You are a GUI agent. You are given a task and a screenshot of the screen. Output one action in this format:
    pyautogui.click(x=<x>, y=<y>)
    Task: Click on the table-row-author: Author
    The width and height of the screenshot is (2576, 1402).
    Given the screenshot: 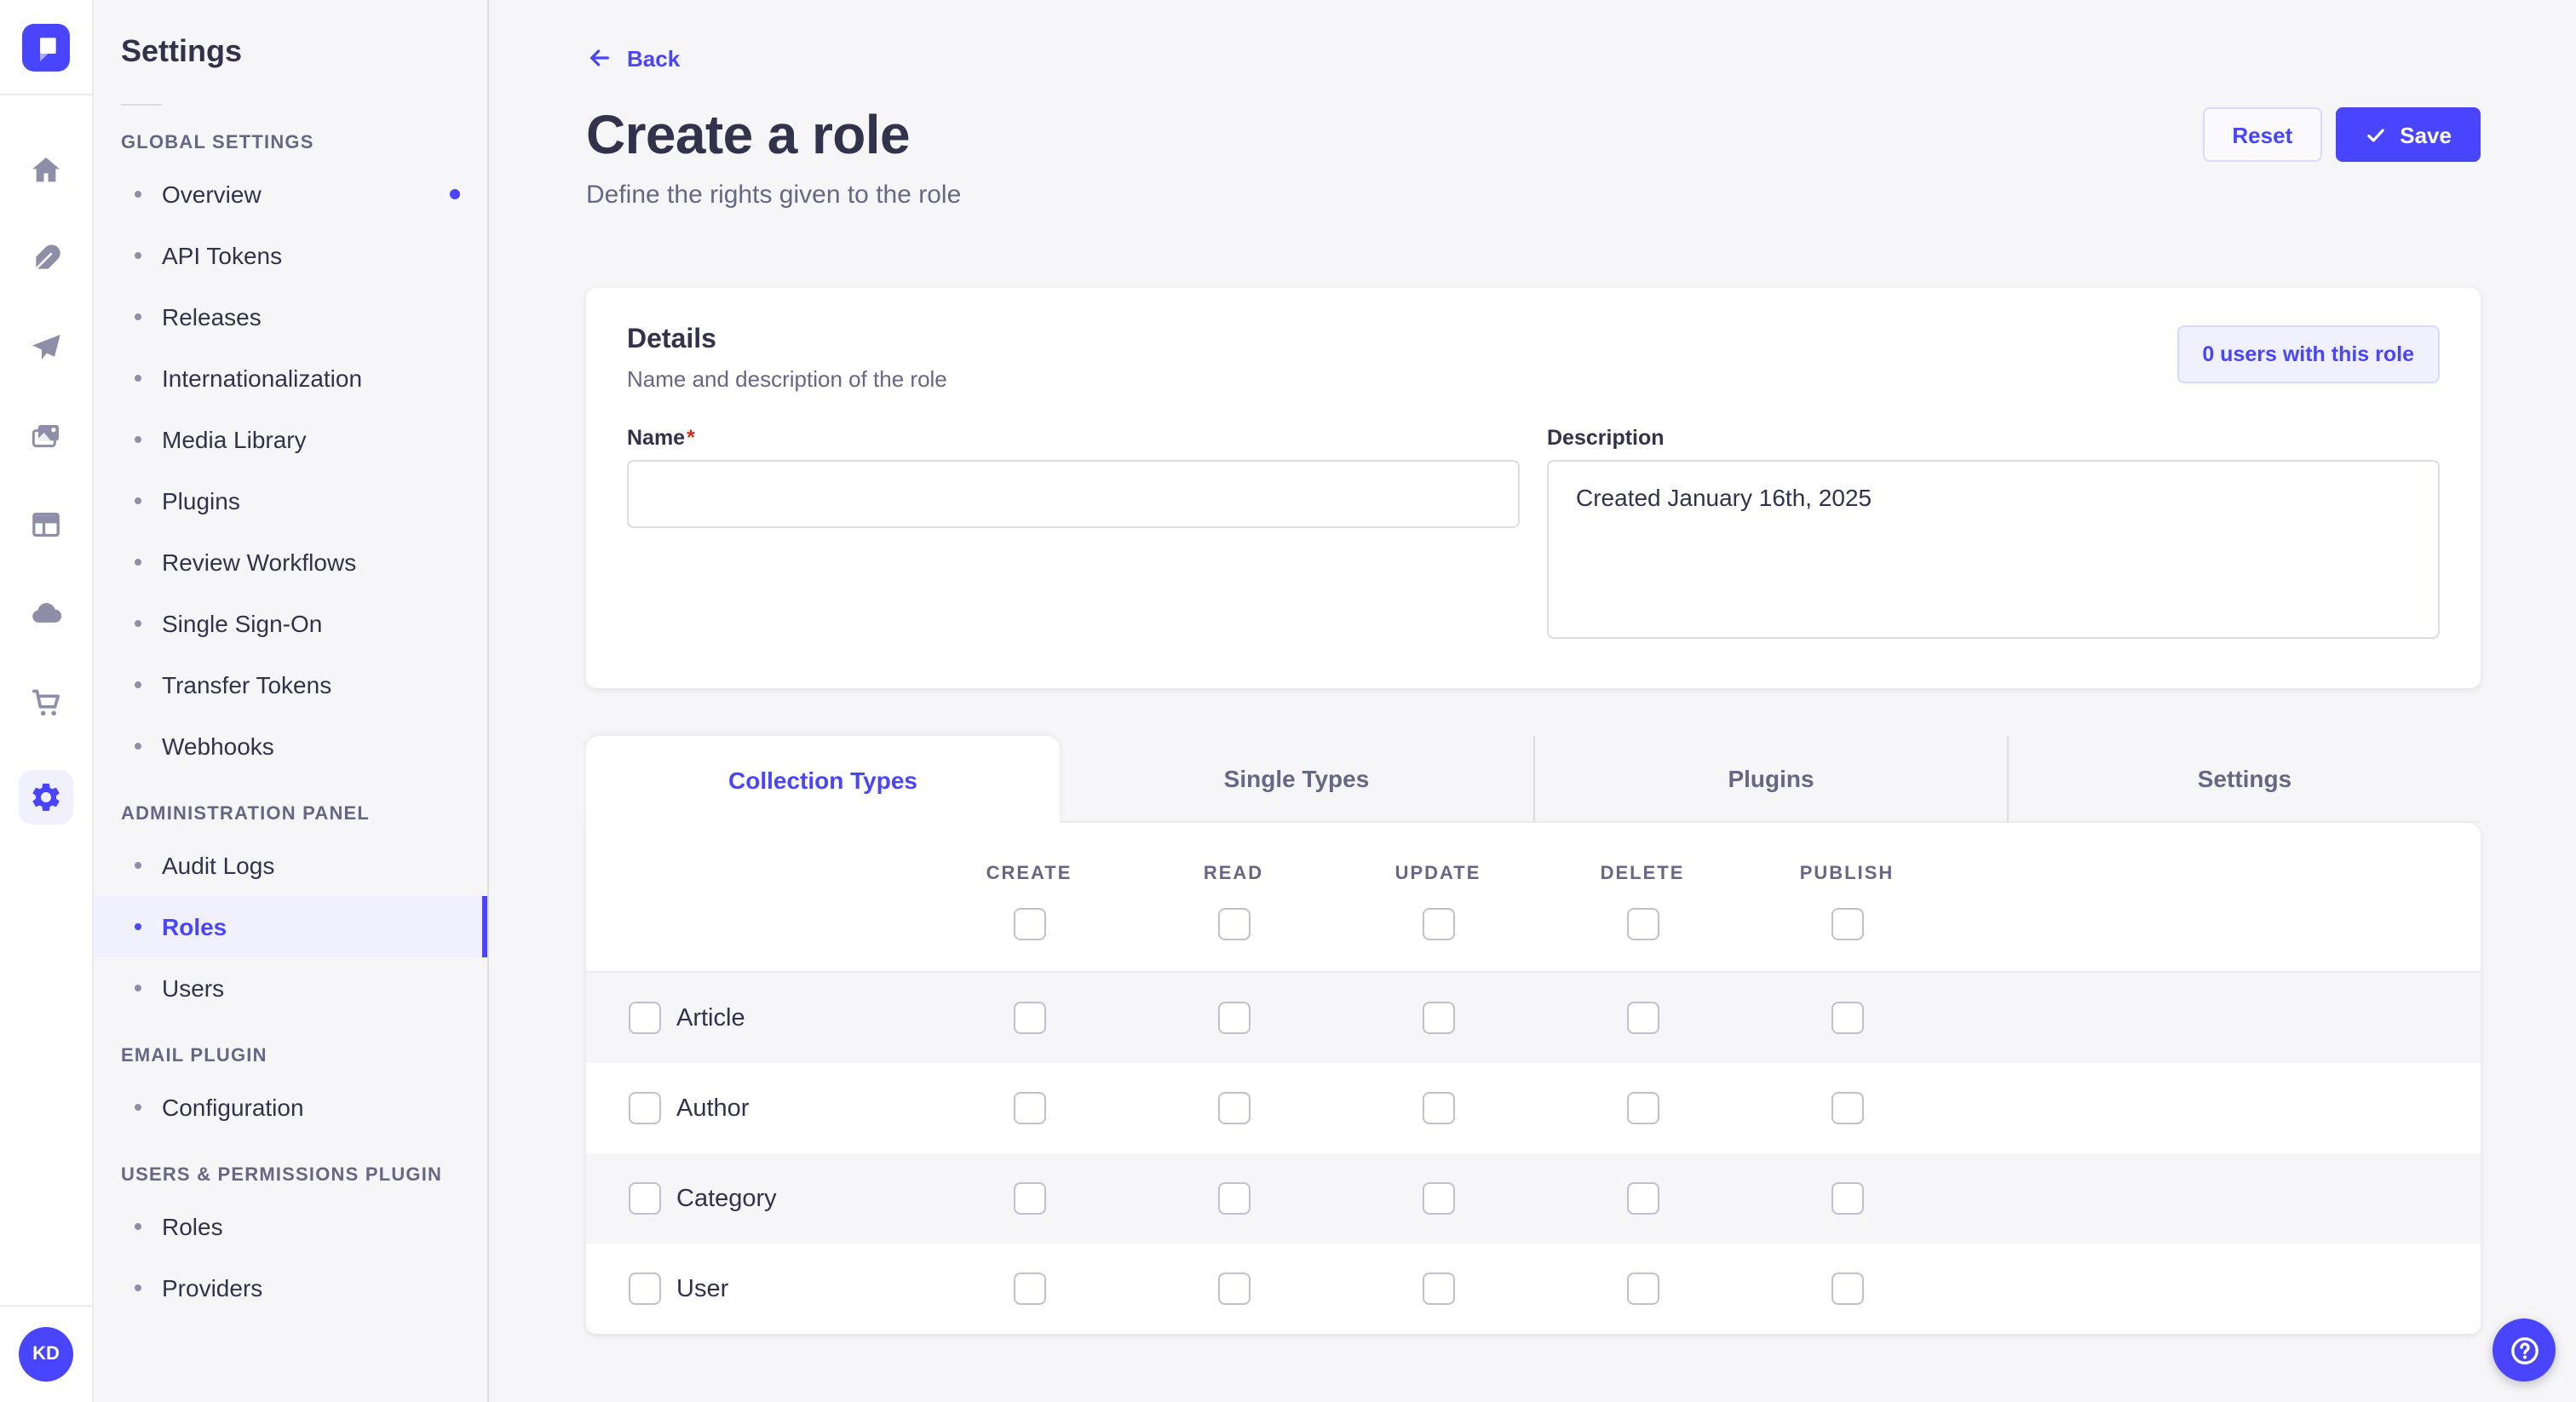 What is the action you would take?
    pyautogui.click(x=1534, y=1108)
    